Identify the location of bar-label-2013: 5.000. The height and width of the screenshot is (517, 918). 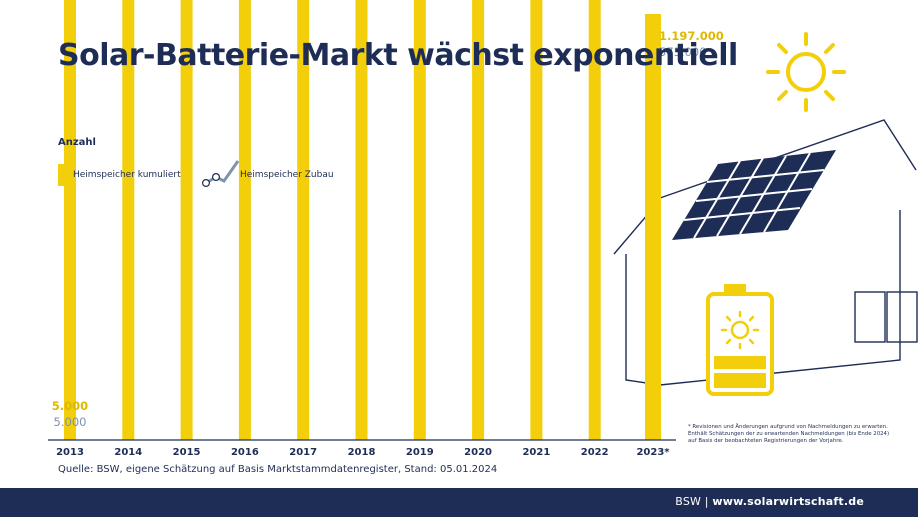
(70, 406).